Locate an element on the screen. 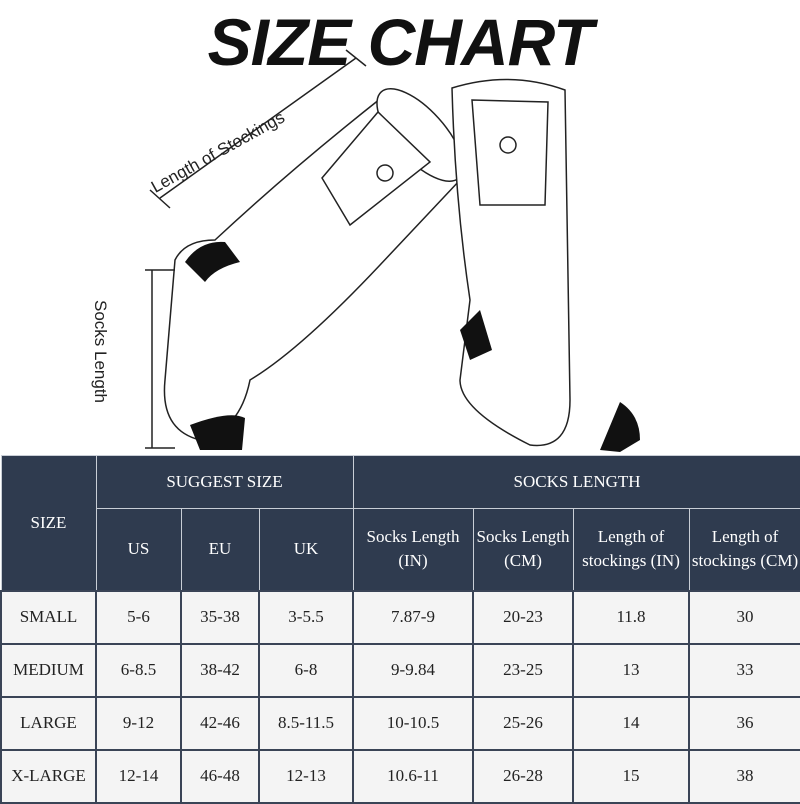  table-cell: 36 is located at coordinates (743, 723).